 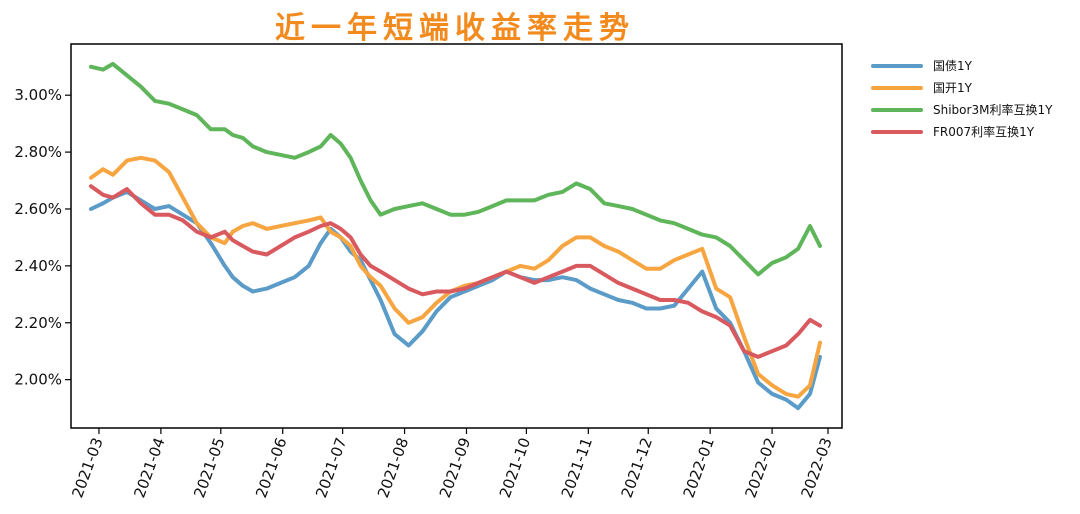 I want to click on y-tick-label: 3.00%, so click(x=38, y=95).